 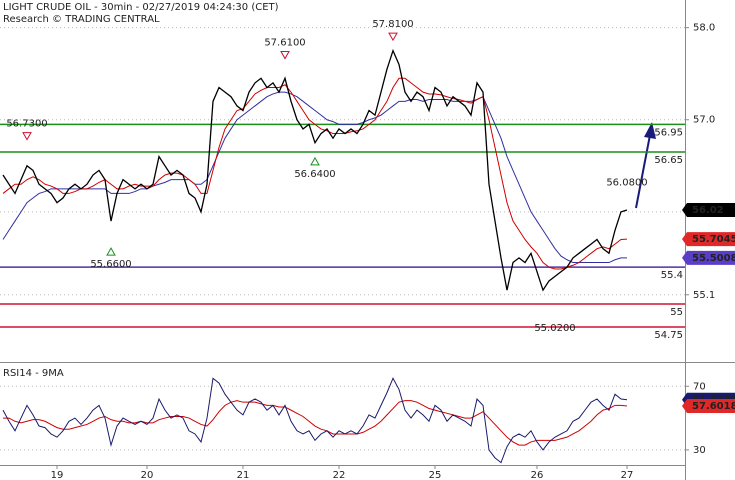 What do you see at coordinates (668, 132) in the screenshot?
I see `level-label: 56.95` at bounding box center [668, 132].